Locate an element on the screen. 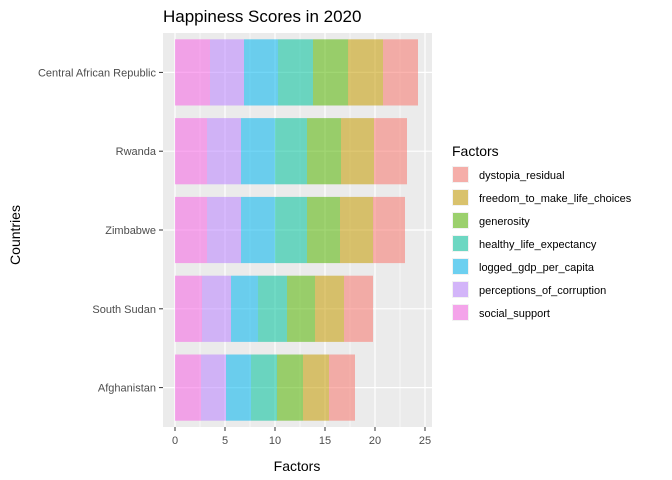 This screenshot has width=672, height=480. y-tick-label: Afghanistan is located at coordinates (127, 389).